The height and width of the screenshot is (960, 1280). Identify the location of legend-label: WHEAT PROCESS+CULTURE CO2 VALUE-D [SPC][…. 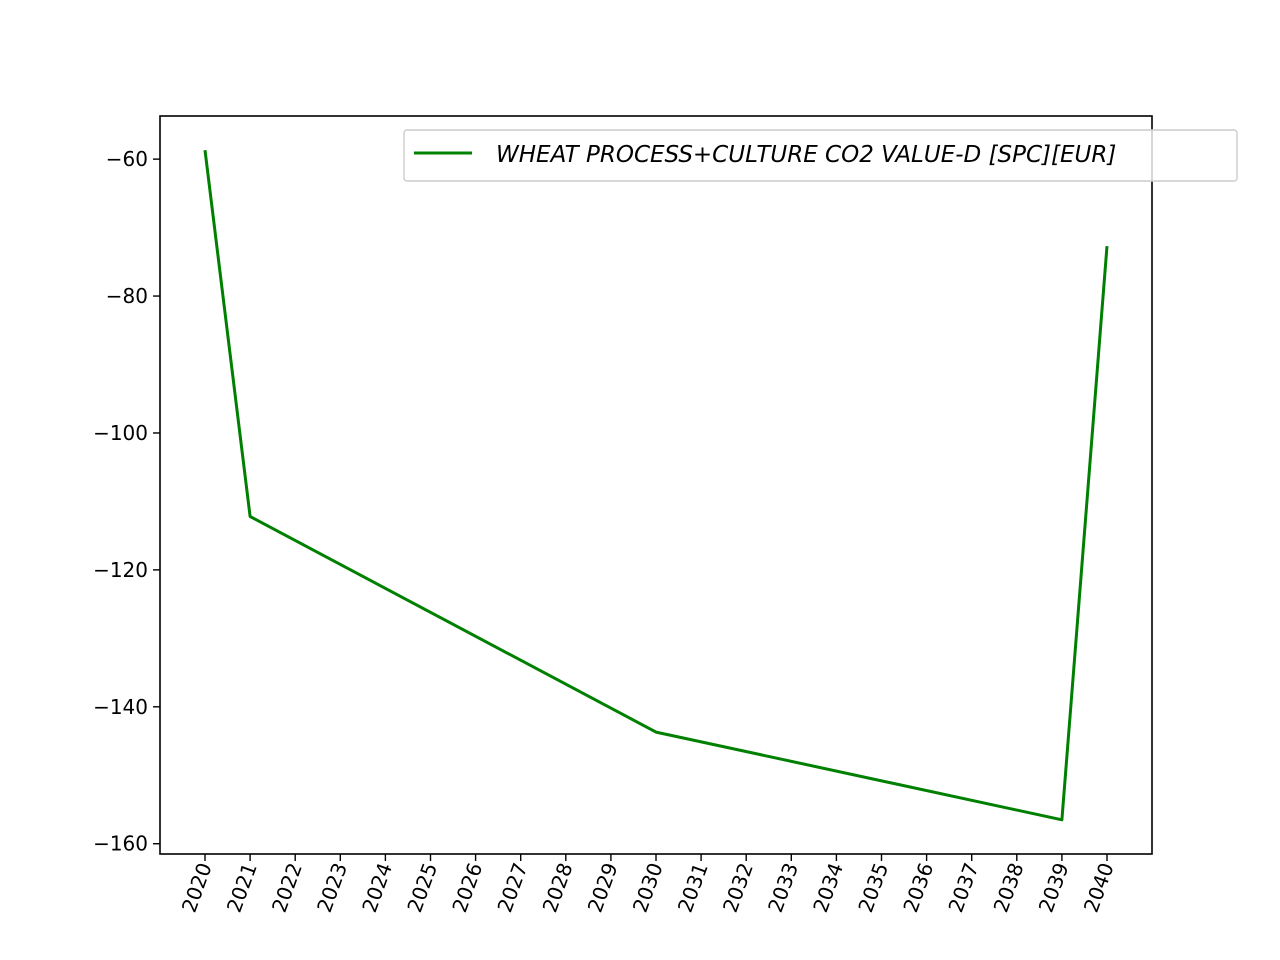
(806, 155).